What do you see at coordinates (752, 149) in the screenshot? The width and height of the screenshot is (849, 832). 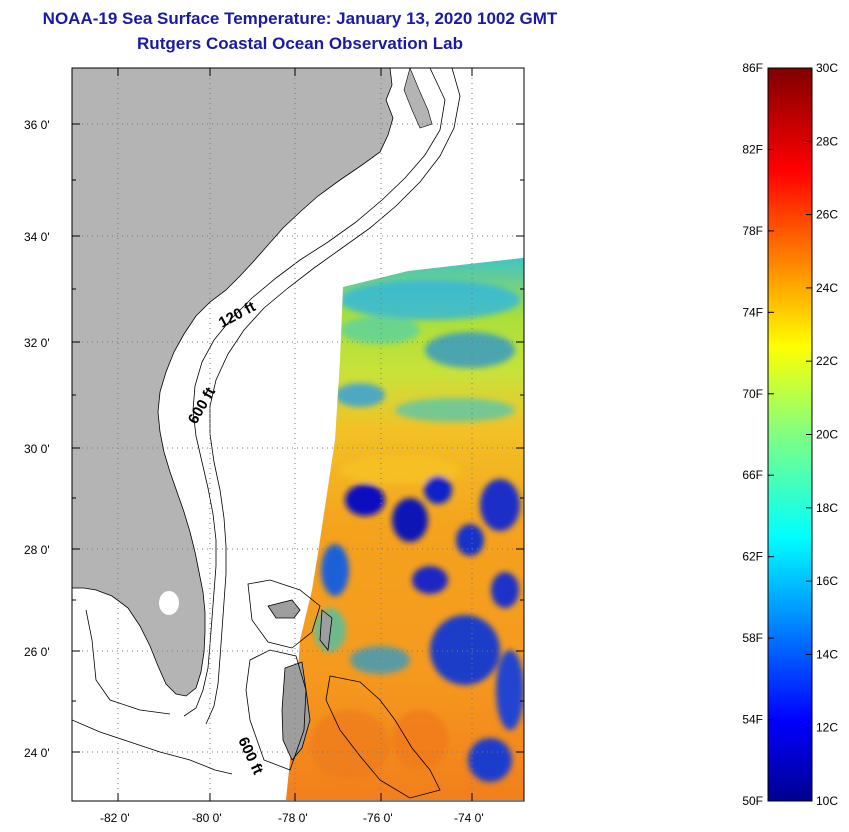 I see `colorbar-label-f: 82F` at bounding box center [752, 149].